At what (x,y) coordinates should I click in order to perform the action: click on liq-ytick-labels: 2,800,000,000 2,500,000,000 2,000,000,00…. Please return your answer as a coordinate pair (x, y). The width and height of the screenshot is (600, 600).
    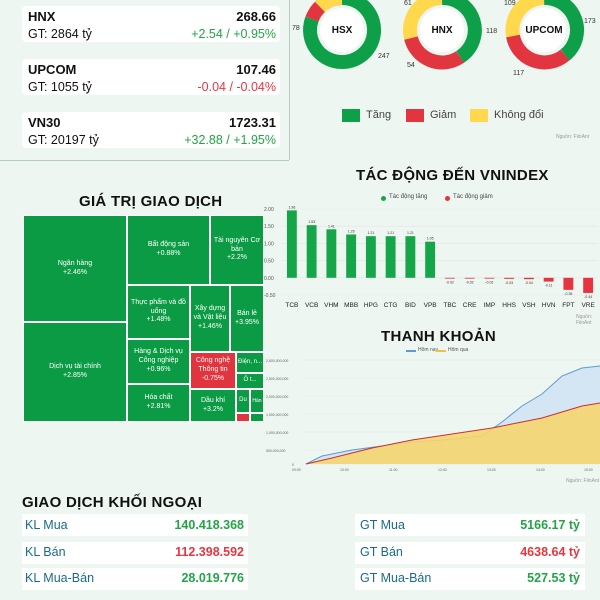
    Looking at the image, I should click on (280, 413).